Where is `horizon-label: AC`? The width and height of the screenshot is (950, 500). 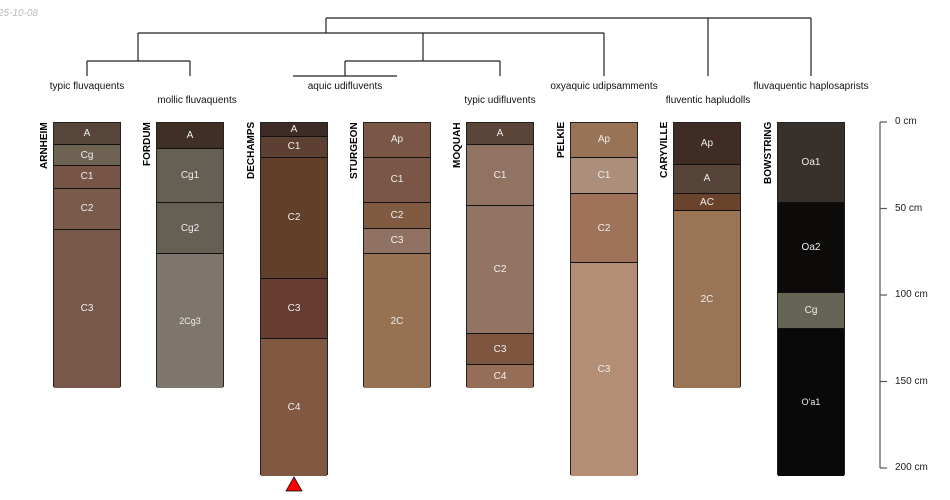
horizon-label: AC is located at coordinates (707, 202).